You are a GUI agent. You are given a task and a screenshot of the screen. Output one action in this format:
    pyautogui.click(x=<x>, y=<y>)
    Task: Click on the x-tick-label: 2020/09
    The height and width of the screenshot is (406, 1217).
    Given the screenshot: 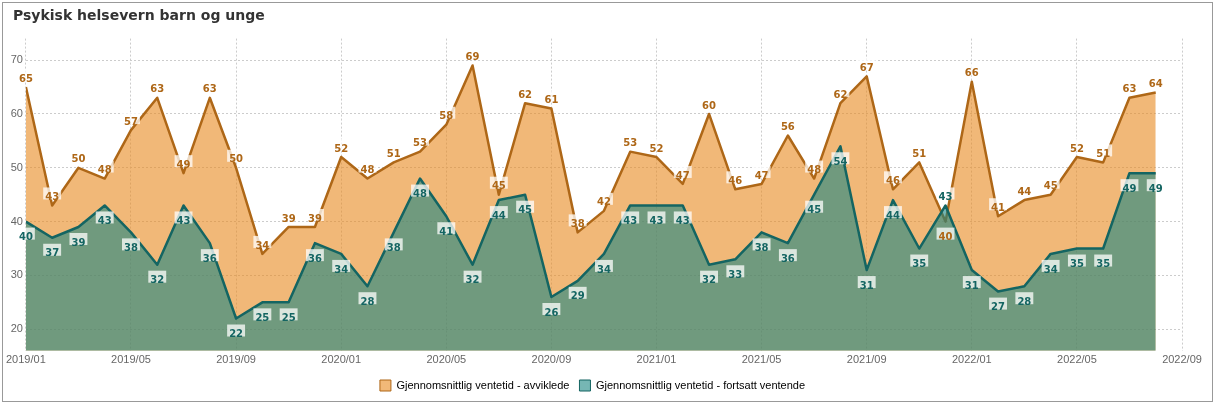 What is the action you would take?
    pyautogui.click(x=551, y=359)
    